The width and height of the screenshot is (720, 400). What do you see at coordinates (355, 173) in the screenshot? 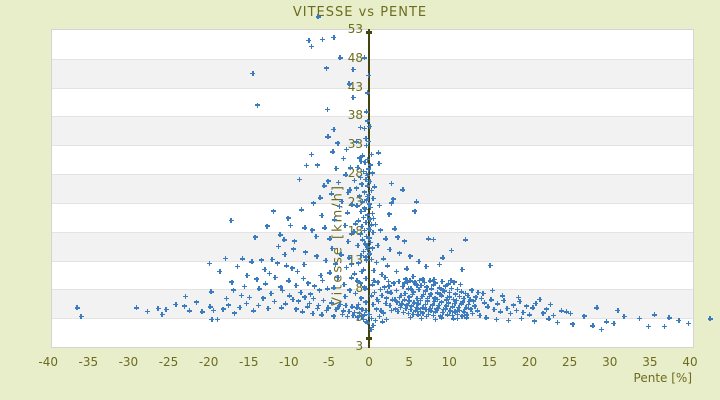
I see `y-tick-label: 28` at bounding box center [355, 173].